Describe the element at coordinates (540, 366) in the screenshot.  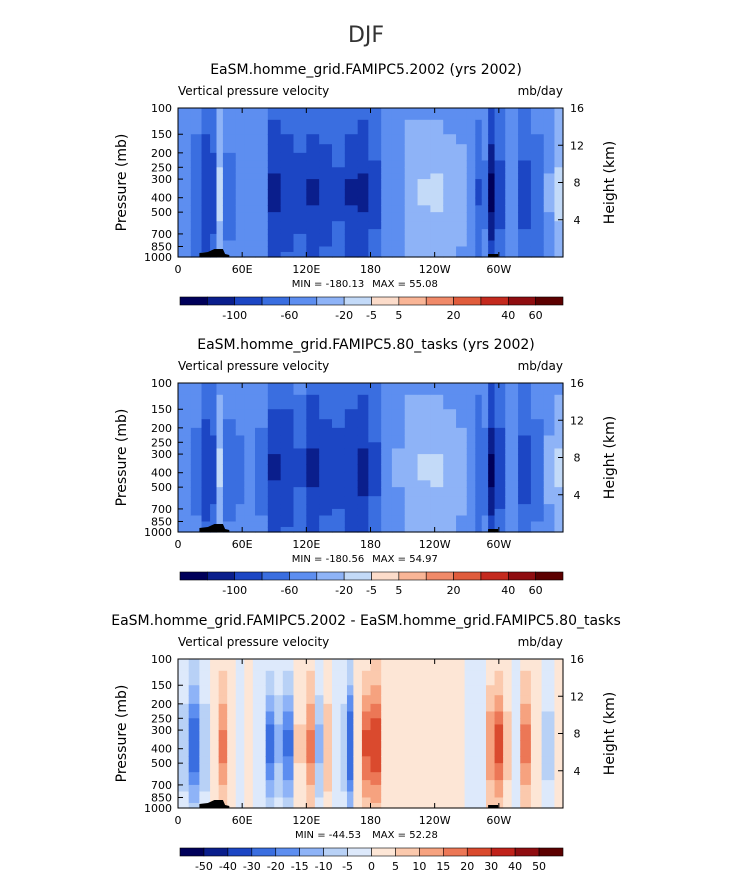
I see `units-label: mb/day` at that location.